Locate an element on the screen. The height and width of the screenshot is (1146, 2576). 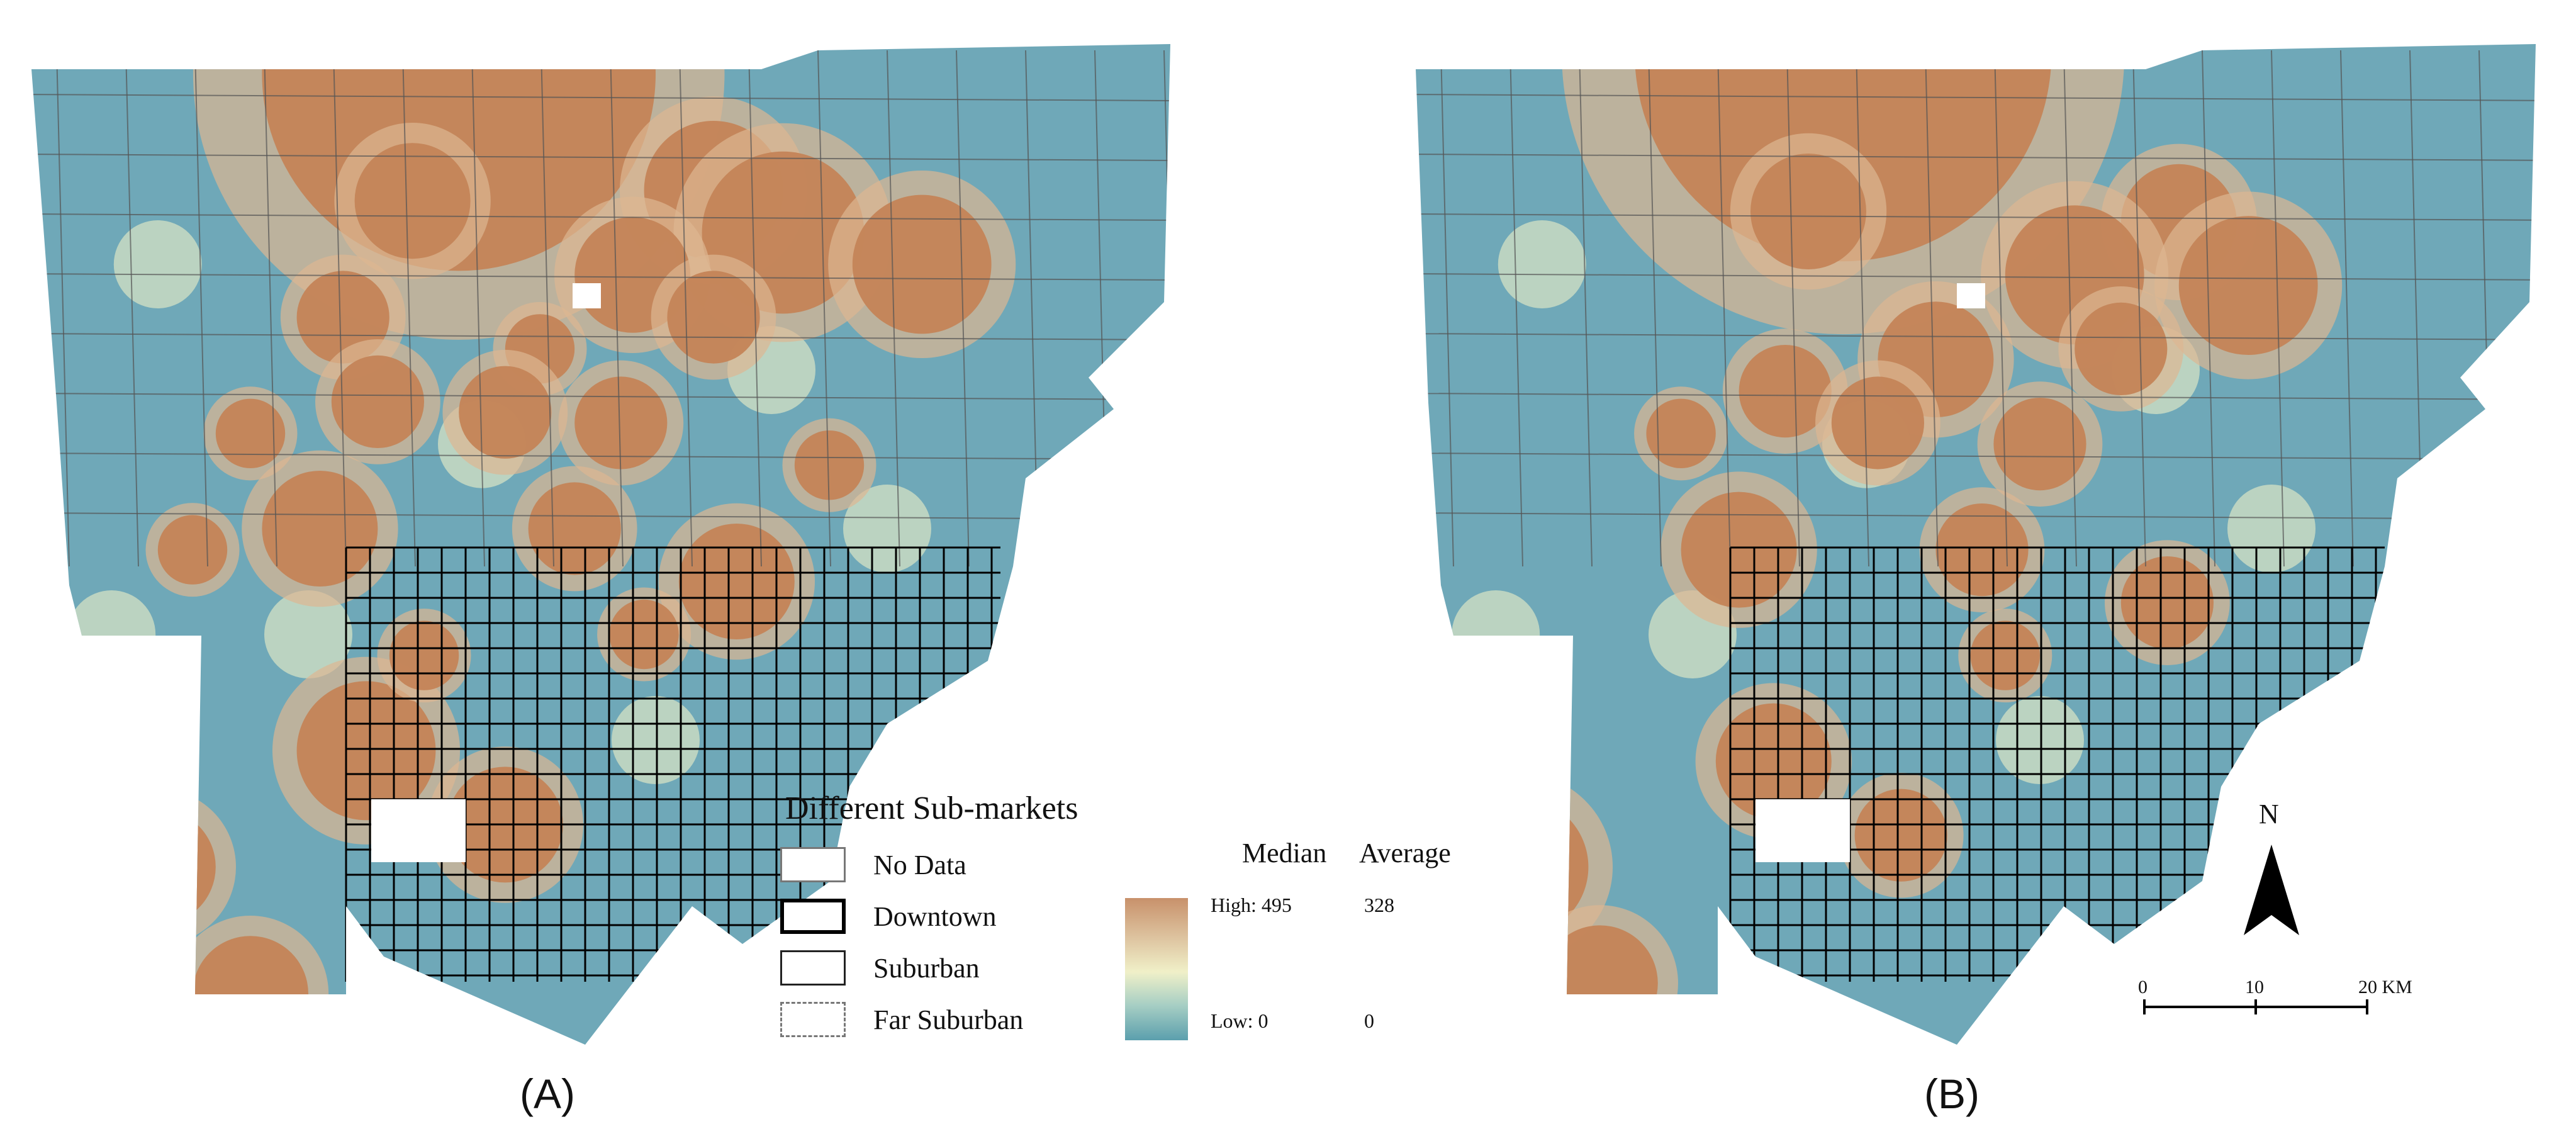
legend-item-no-data: No Data is located at coordinates (873, 865).